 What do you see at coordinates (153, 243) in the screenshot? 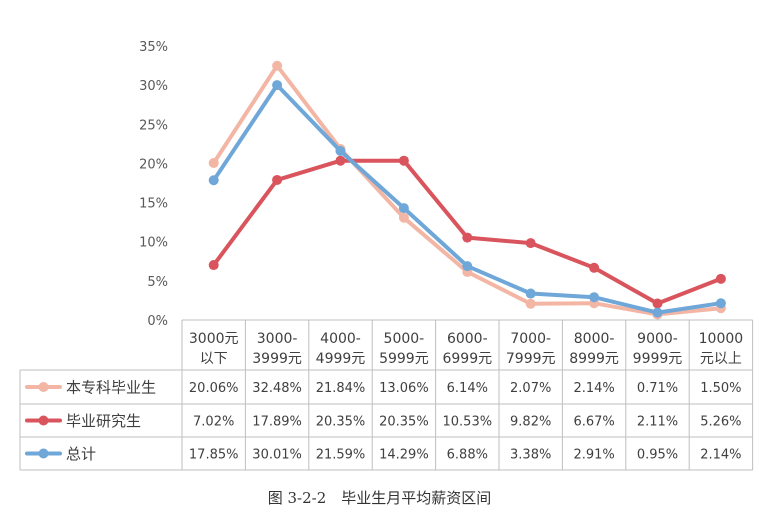
I see `y-tick-label: 10%` at bounding box center [153, 243].